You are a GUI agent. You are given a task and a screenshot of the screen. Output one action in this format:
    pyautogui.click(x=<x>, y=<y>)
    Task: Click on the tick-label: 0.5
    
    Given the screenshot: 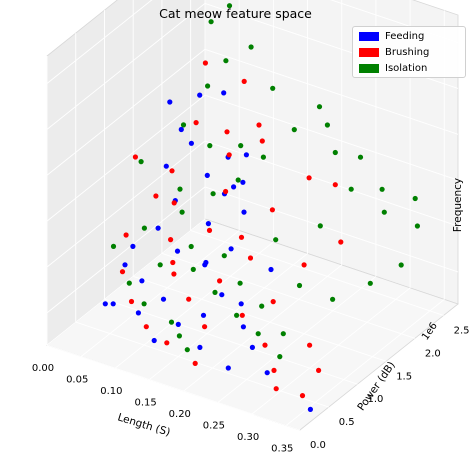 What is the action you would take?
    pyautogui.click(x=347, y=422)
    